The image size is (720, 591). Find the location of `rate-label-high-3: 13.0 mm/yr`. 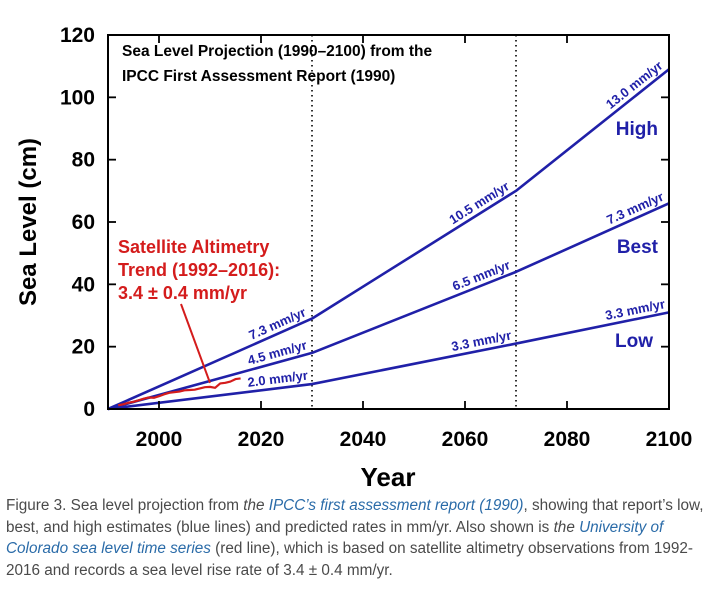

rate-label-high-3: 13.0 mm/yr is located at coordinates (634, 85).